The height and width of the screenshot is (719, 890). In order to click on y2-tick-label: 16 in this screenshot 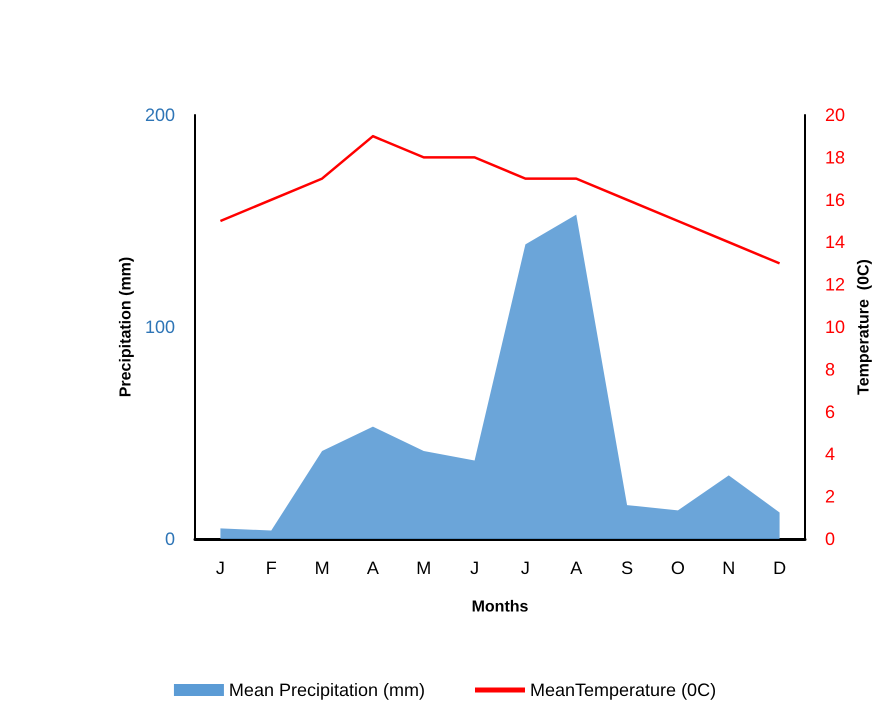, I will do `click(835, 200)`.